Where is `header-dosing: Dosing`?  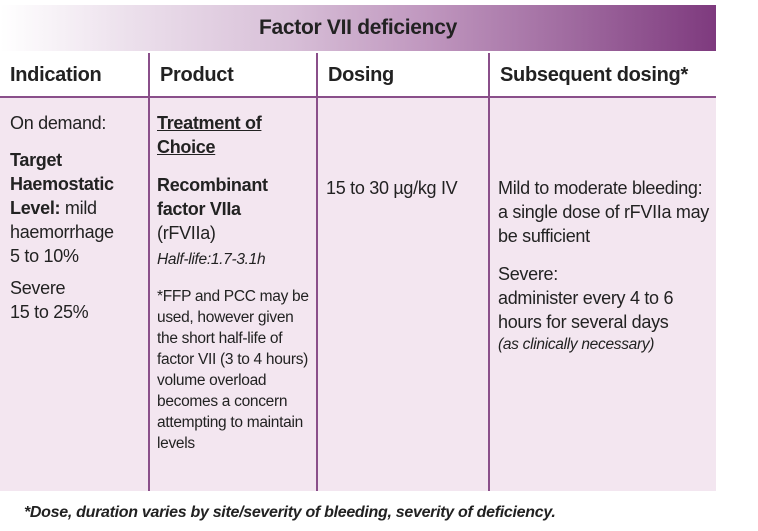 header-dosing: Dosing is located at coordinates (361, 74).